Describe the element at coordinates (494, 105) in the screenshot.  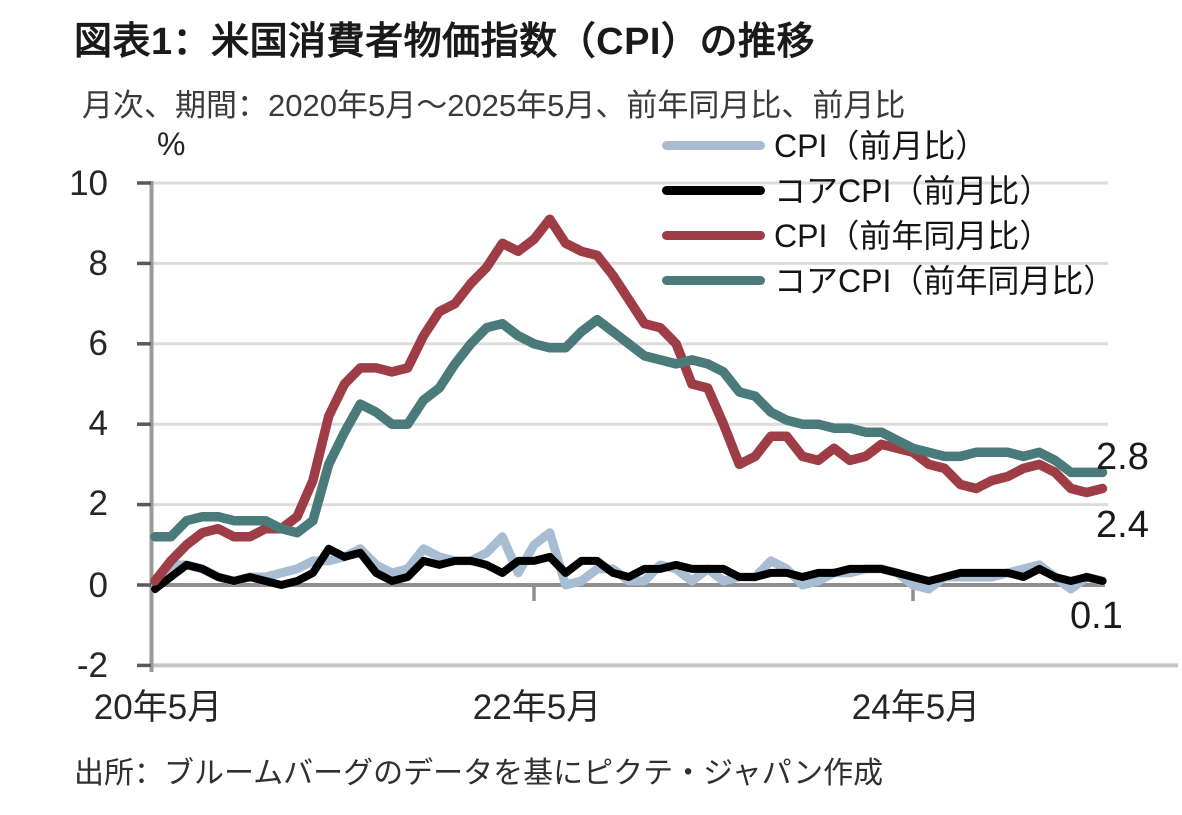
I see `chart-subtitle: 月次、期間：2020年5月～2025年5月、前年同月比、前月比` at that location.